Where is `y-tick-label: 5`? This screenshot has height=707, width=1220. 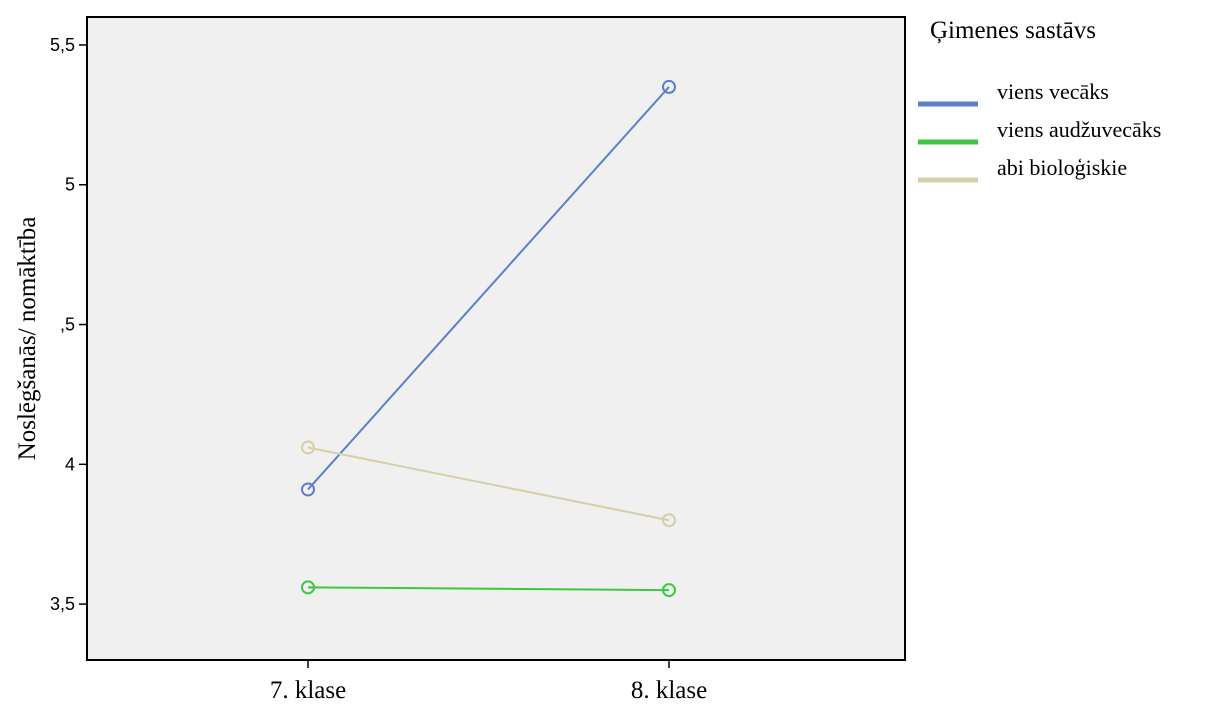 y-tick-label: 5 is located at coordinates (70, 185).